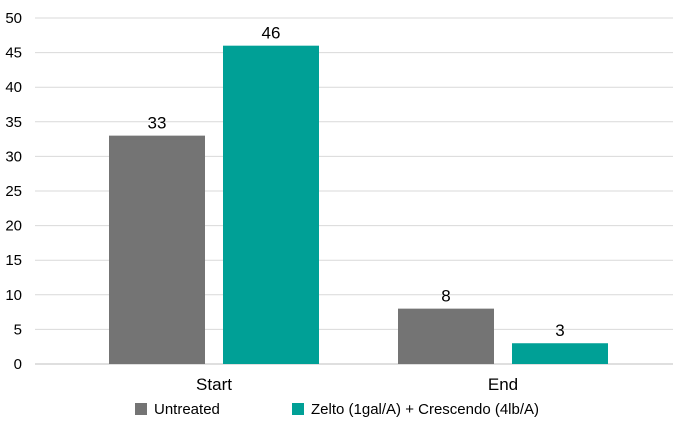 The height and width of the screenshot is (421, 673). I want to click on data-label: 33, so click(157, 123).